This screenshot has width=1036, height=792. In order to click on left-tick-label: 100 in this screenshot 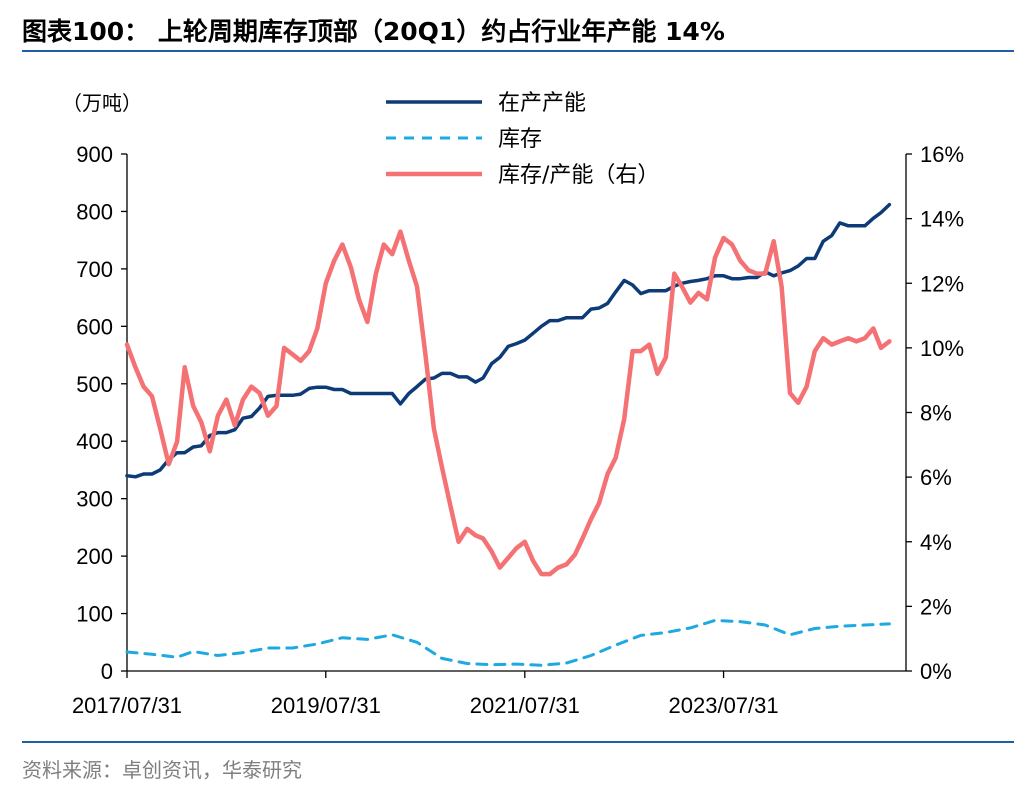, I will do `click(94, 614)`.